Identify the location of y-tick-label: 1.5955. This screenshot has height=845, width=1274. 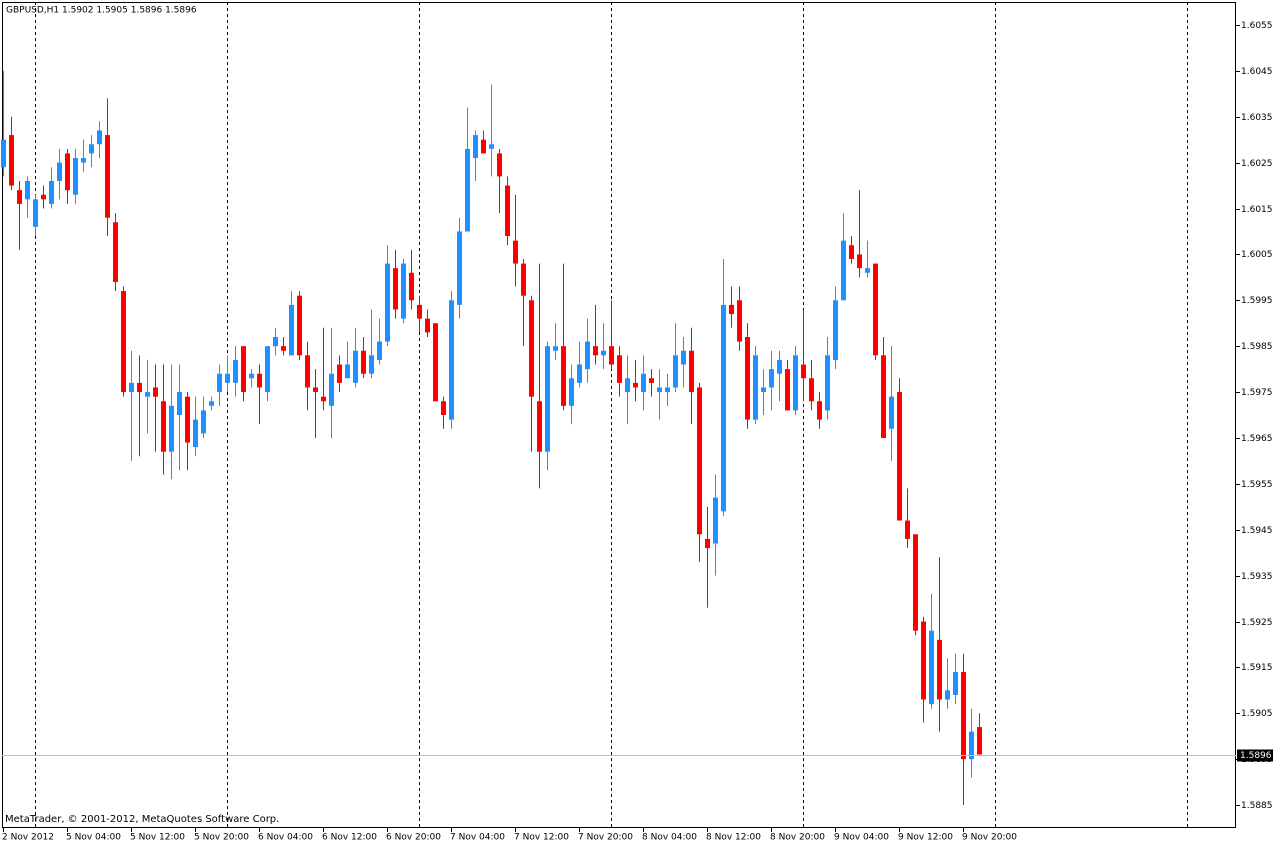
(1257, 485).